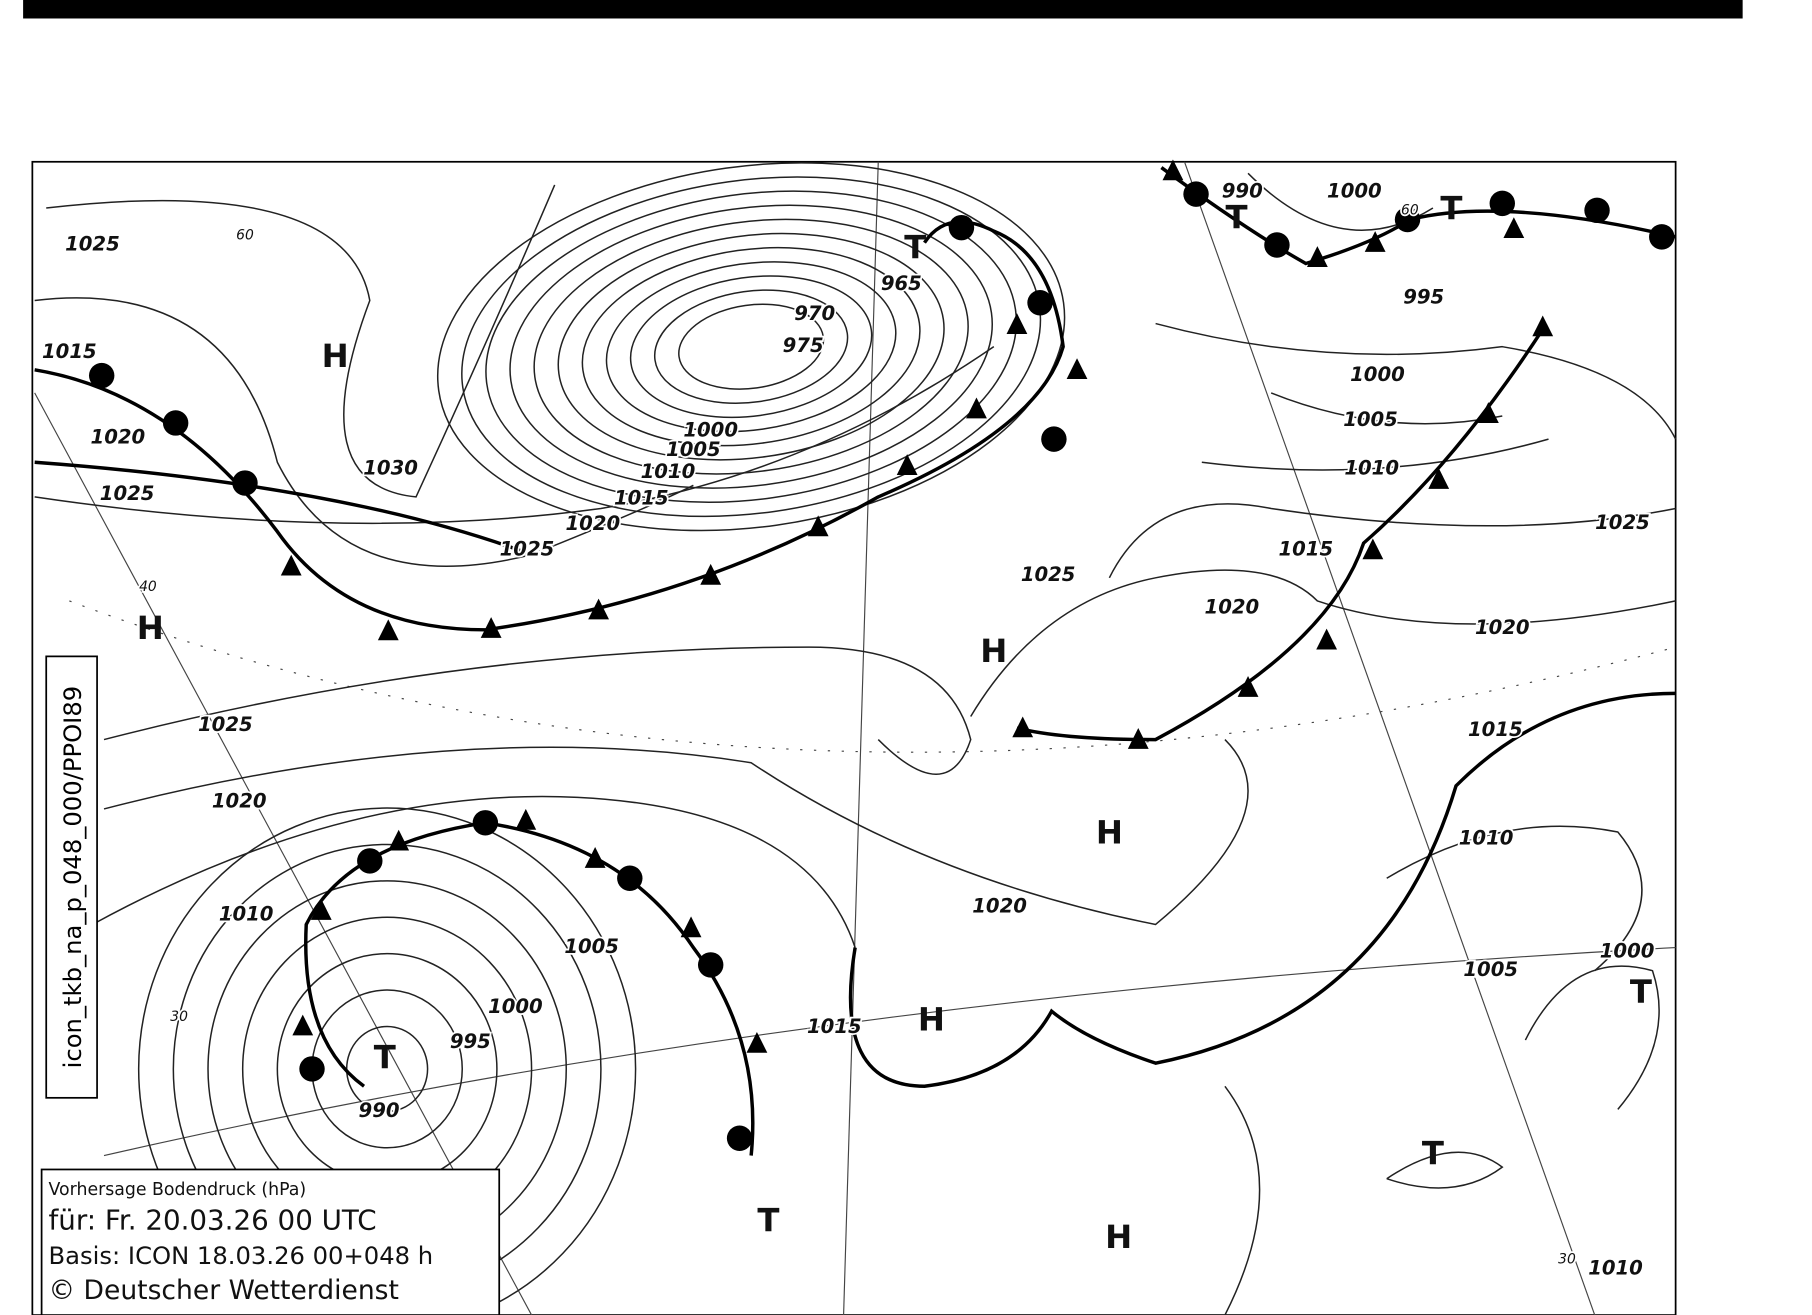 The image size is (1812, 1315). What do you see at coordinates (814, 313) in the screenshot?
I see `pressure-label: 970` at bounding box center [814, 313].